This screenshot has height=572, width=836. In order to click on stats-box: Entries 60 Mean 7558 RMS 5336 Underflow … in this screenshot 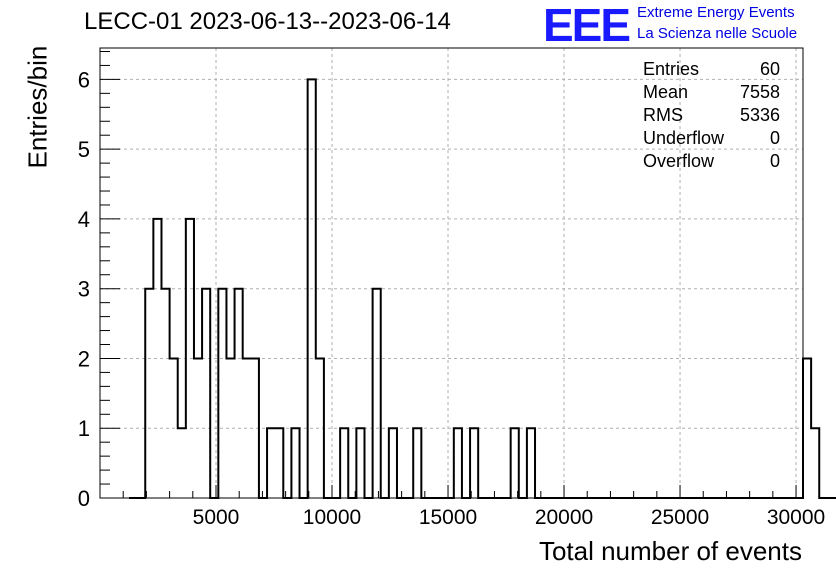, I will do `click(711, 115)`.